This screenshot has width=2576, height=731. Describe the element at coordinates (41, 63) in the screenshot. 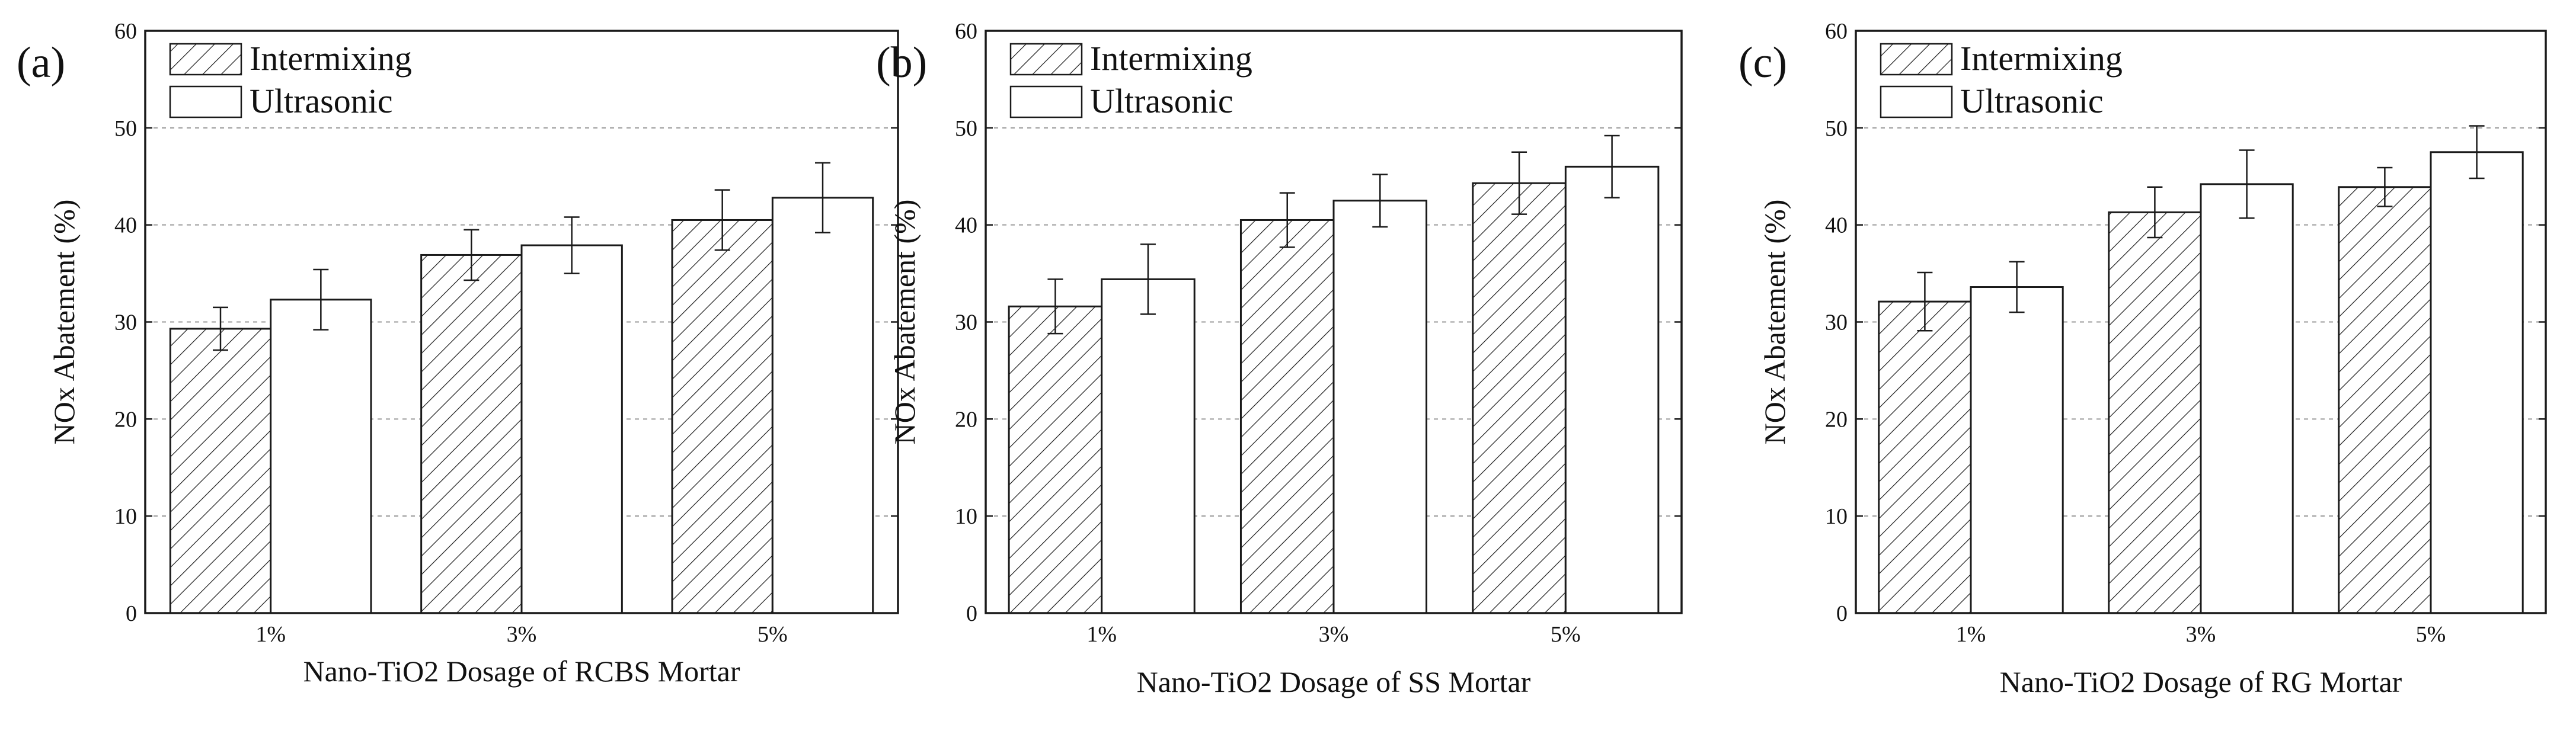

I see `panel-label: (a)` at that location.